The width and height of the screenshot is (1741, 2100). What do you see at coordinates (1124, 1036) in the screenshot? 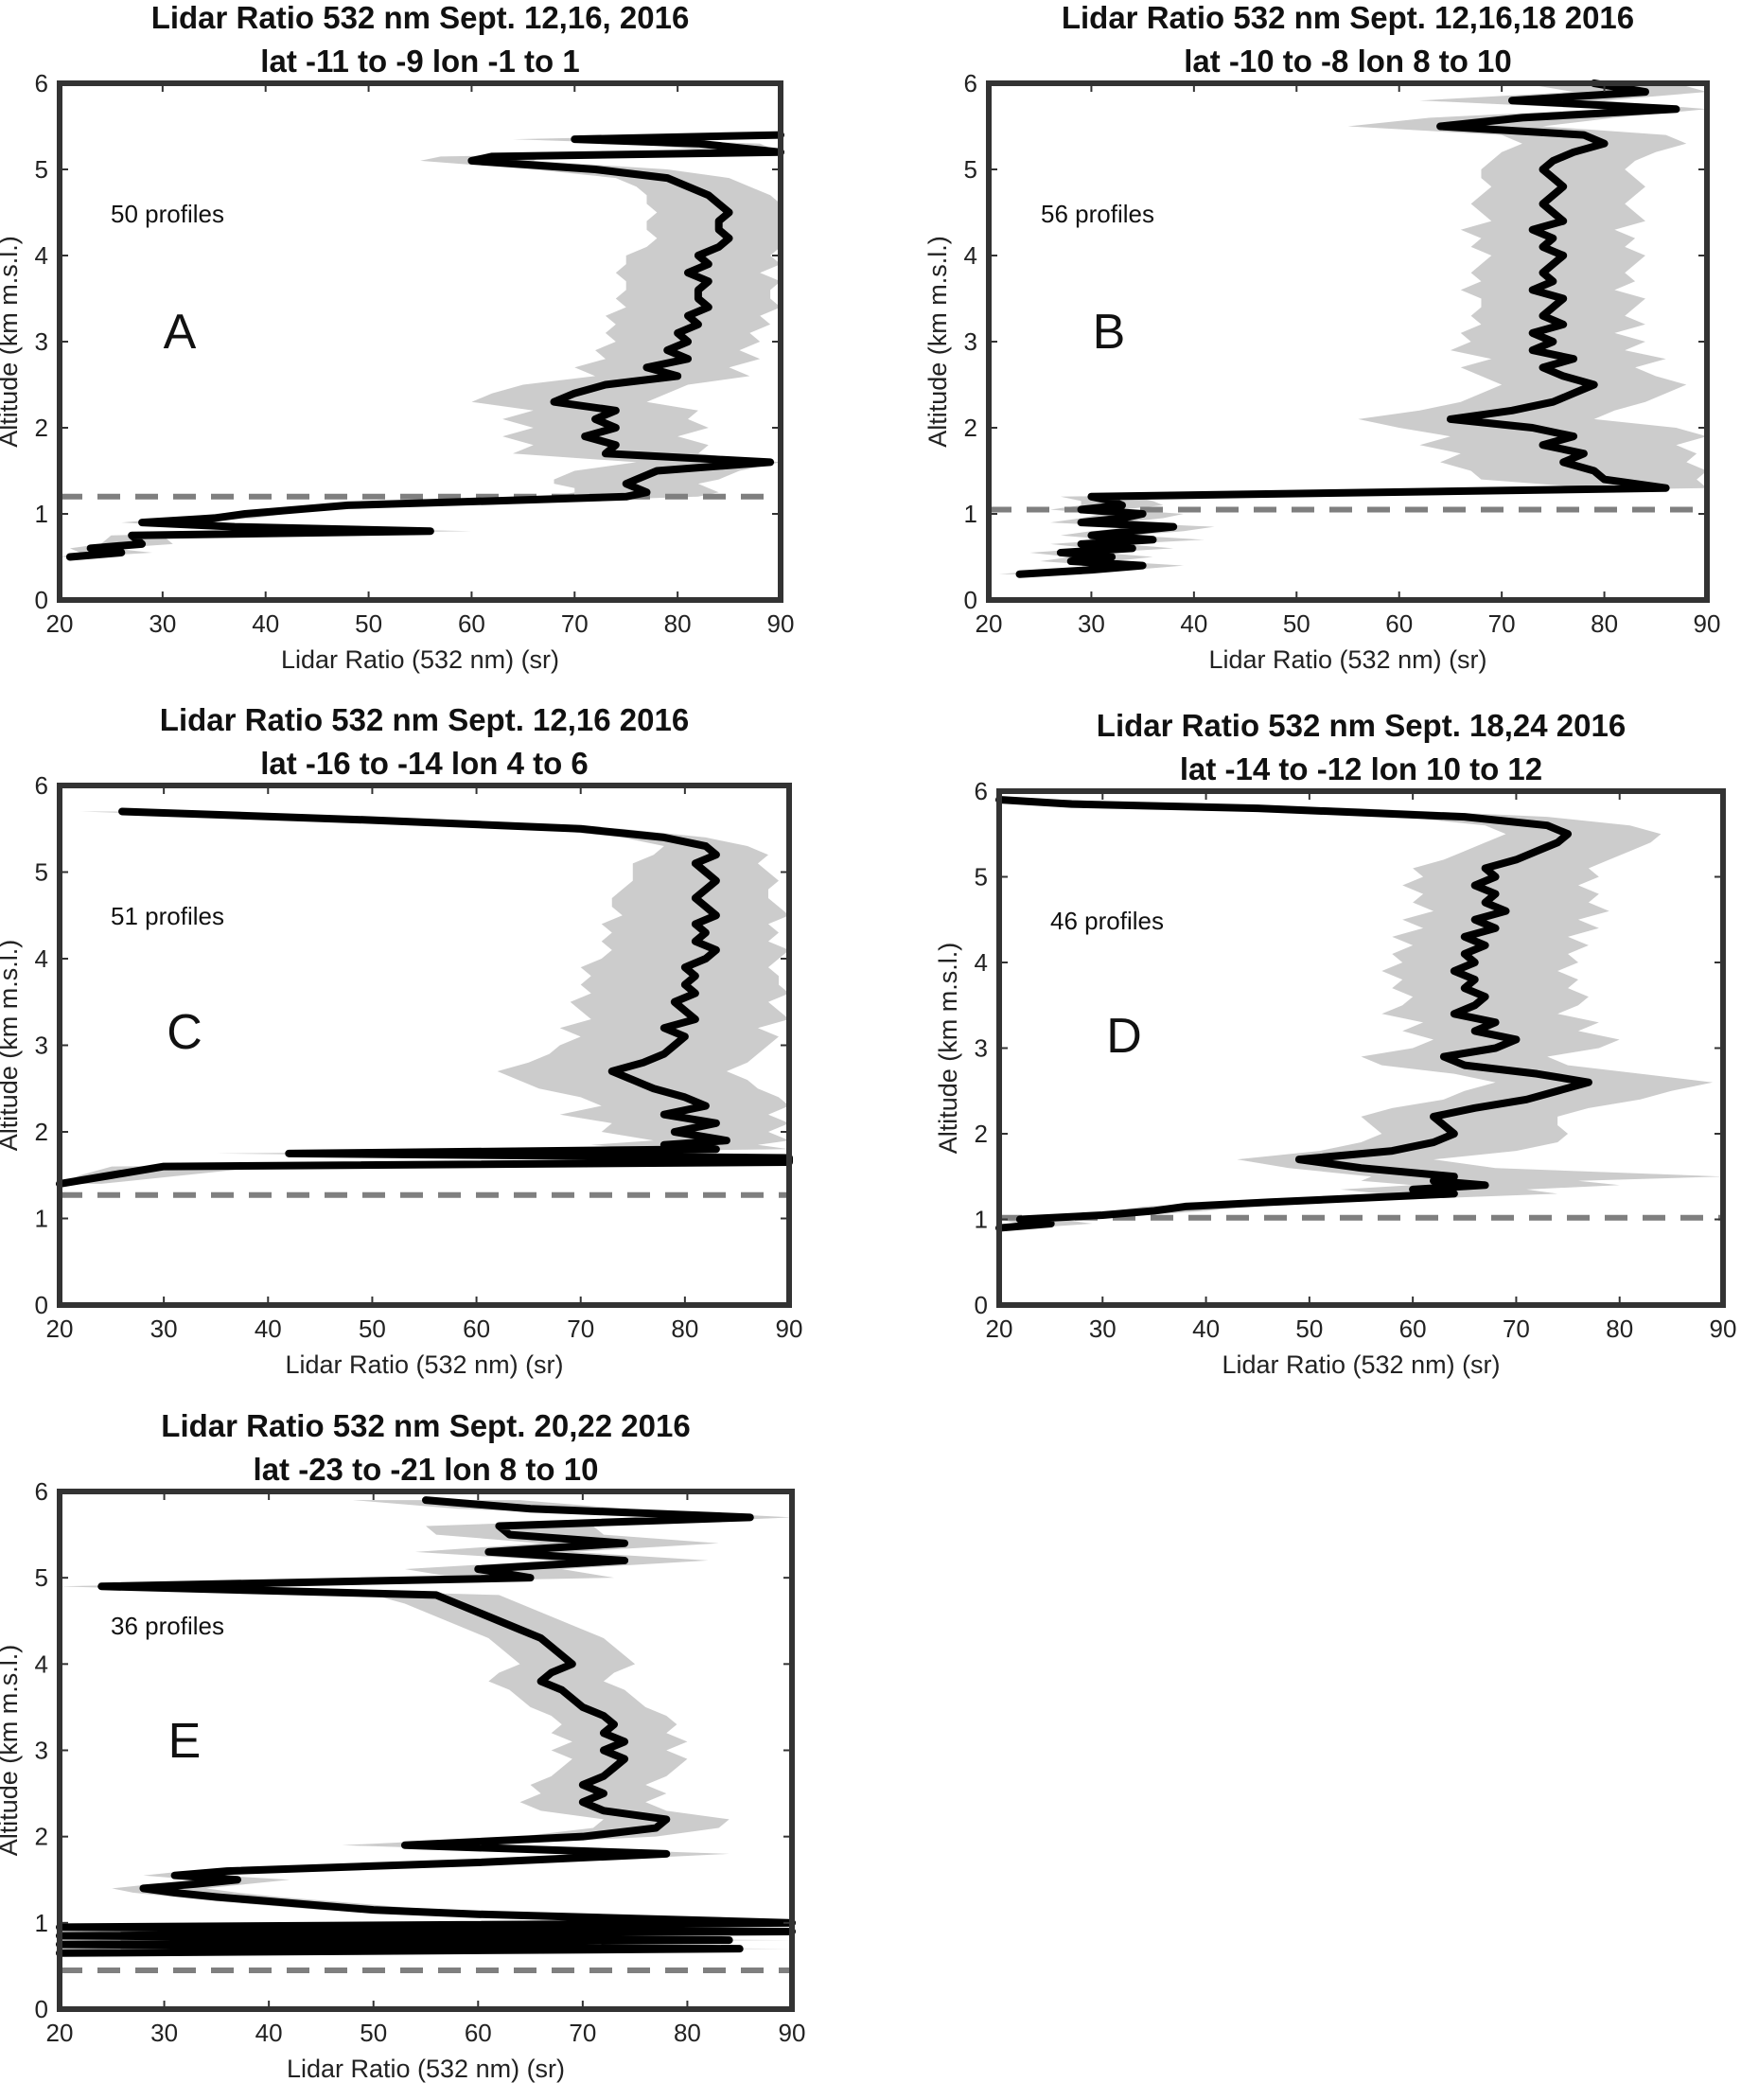
I see `panel-letter: D` at bounding box center [1124, 1036].